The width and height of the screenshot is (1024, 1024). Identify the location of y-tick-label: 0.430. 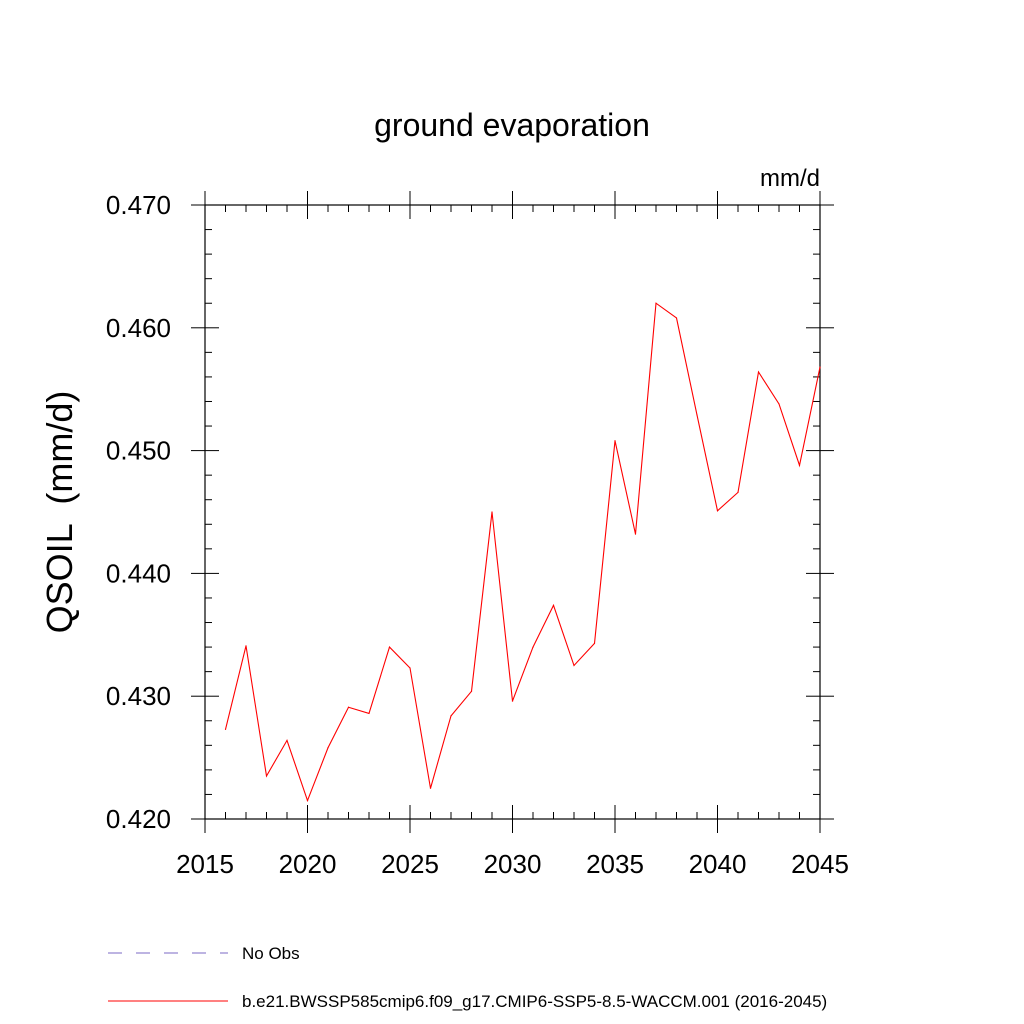
(138, 696).